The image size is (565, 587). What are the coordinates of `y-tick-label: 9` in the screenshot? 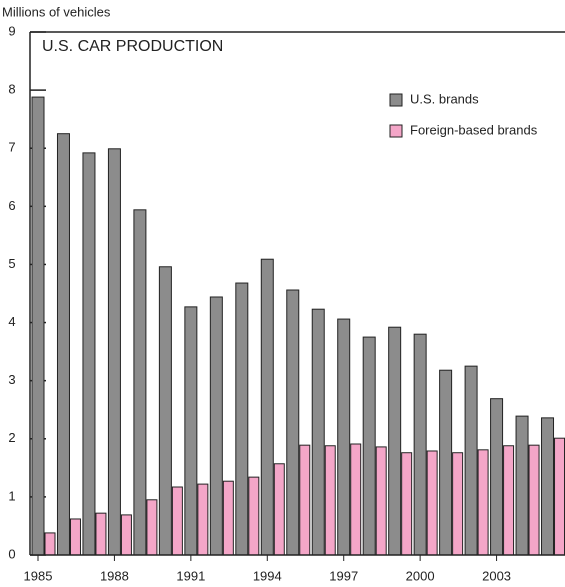 It's located at (11, 30).